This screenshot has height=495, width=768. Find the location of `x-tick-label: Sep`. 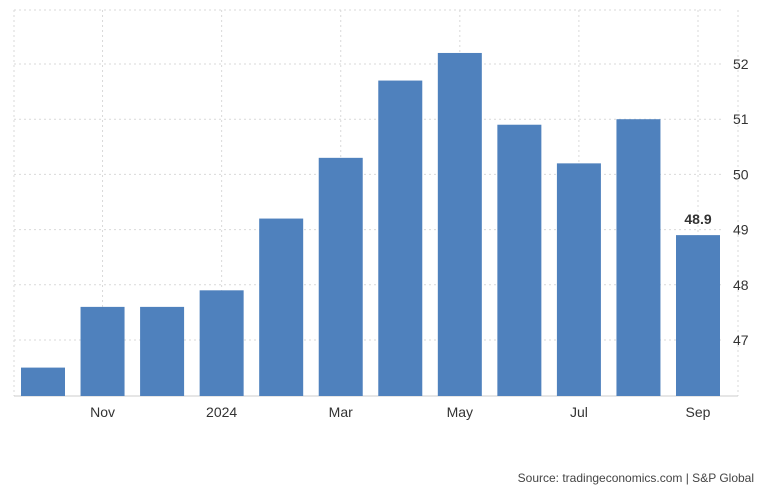

x-tick-label: Sep is located at coordinates (698, 412).